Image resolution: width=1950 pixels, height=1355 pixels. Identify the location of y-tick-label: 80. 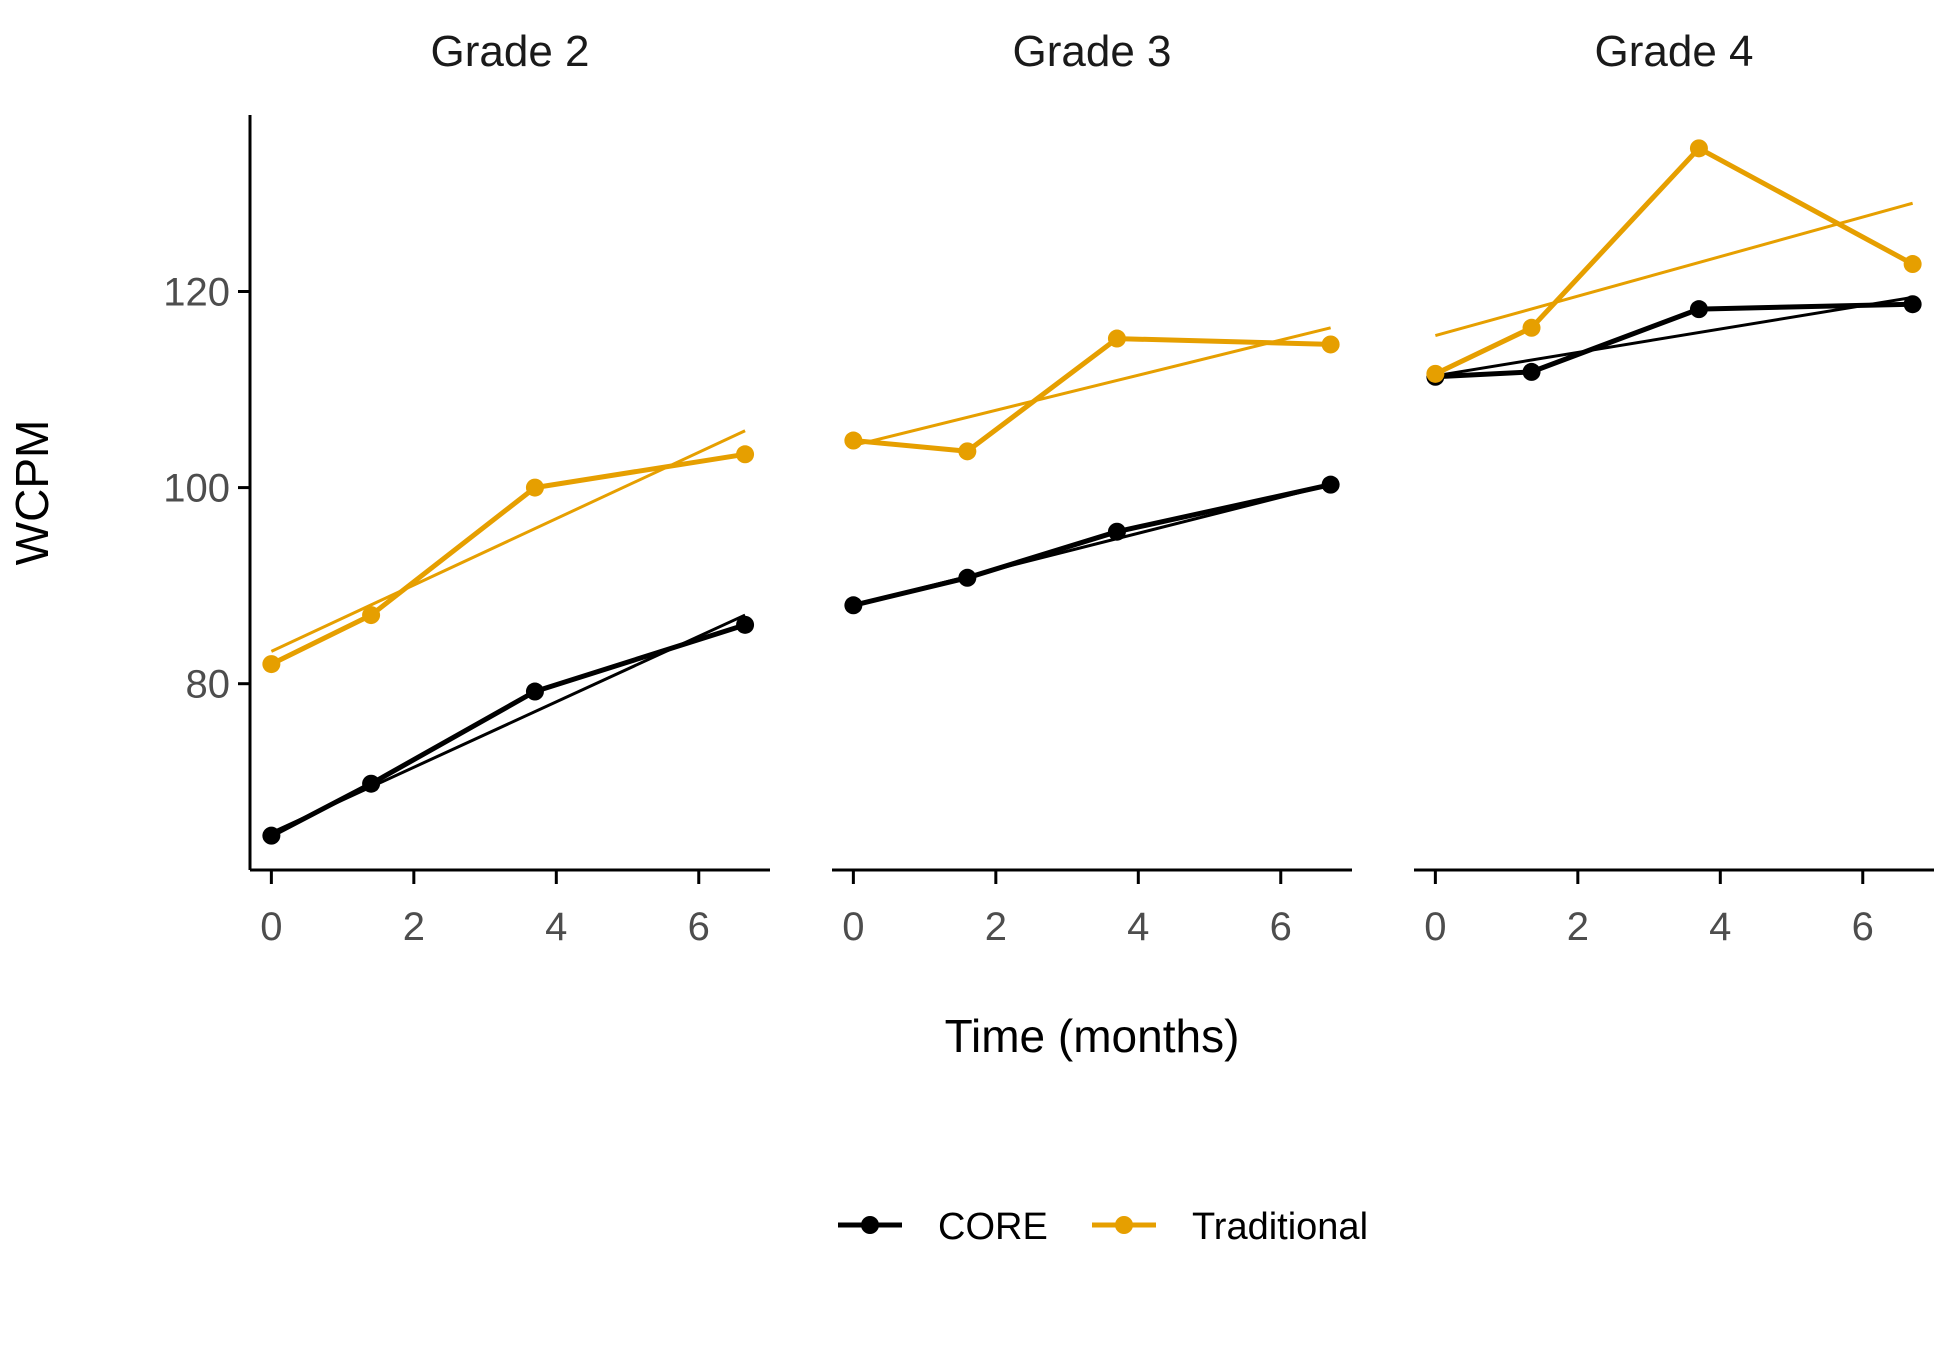
(208, 685).